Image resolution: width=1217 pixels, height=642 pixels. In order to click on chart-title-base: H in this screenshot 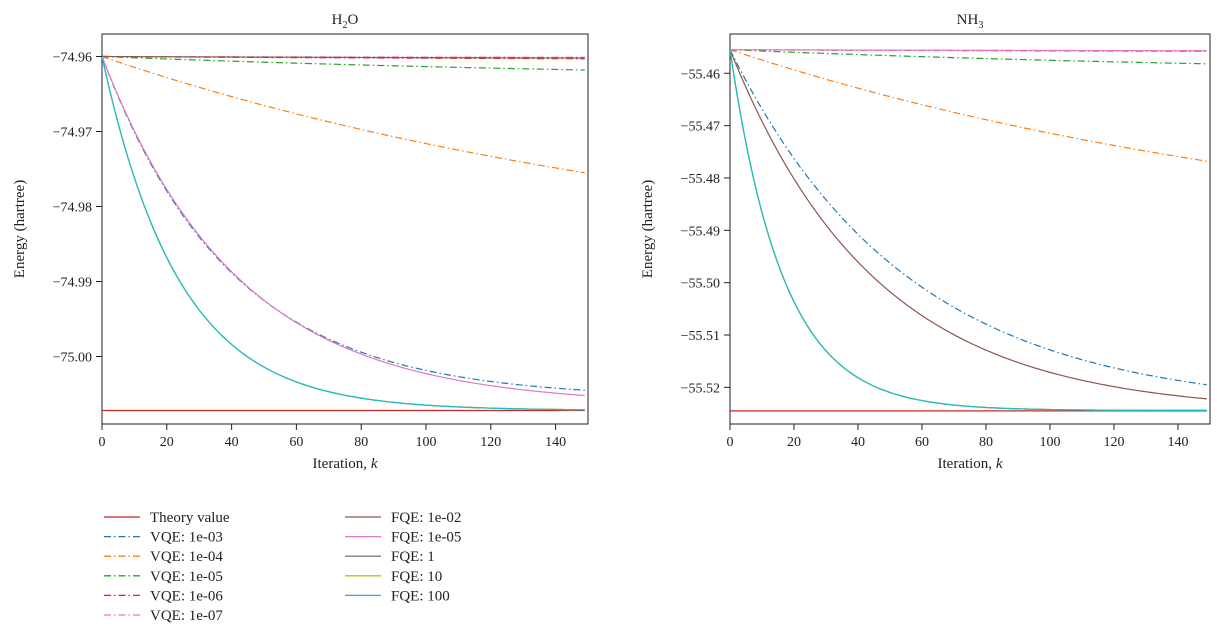, I will do `click(337, 20)`.